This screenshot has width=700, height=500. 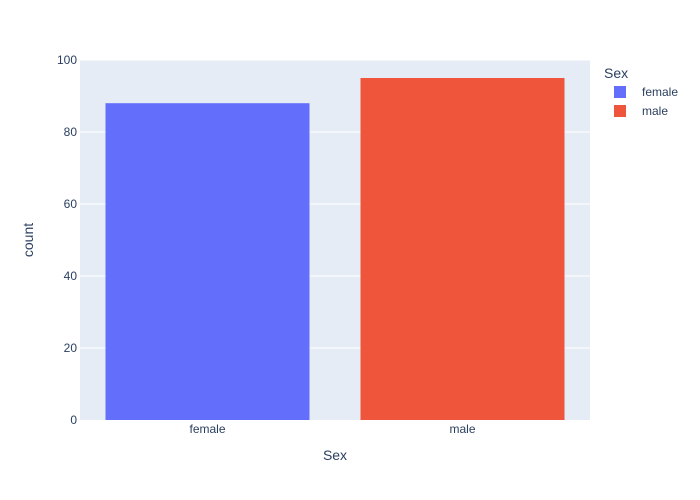 I want to click on y-axis-ticks: 0 20 40 60 80 100, so click(x=67, y=240).